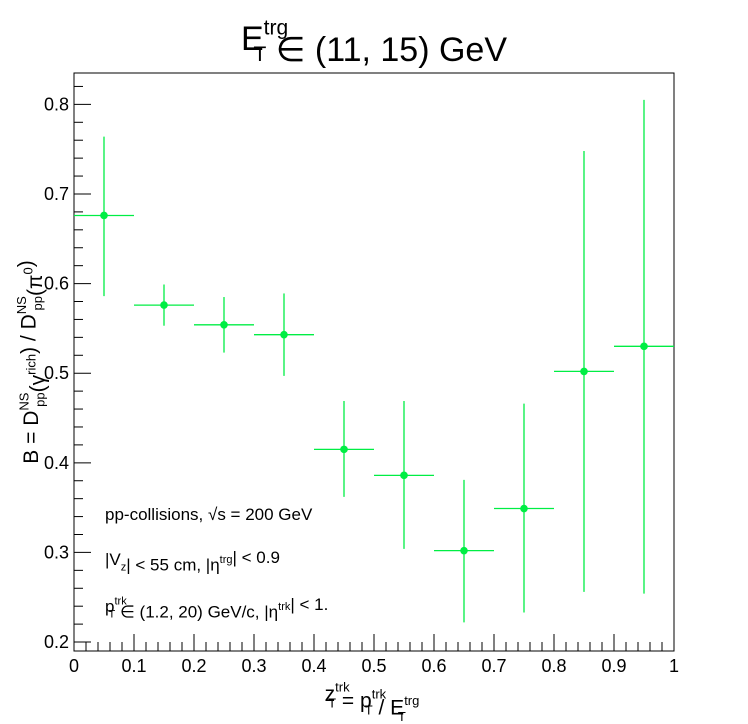  Describe the element at coordinates (433, 666) in the screenshot. I see `x-tick-label: 0.6` at that location.